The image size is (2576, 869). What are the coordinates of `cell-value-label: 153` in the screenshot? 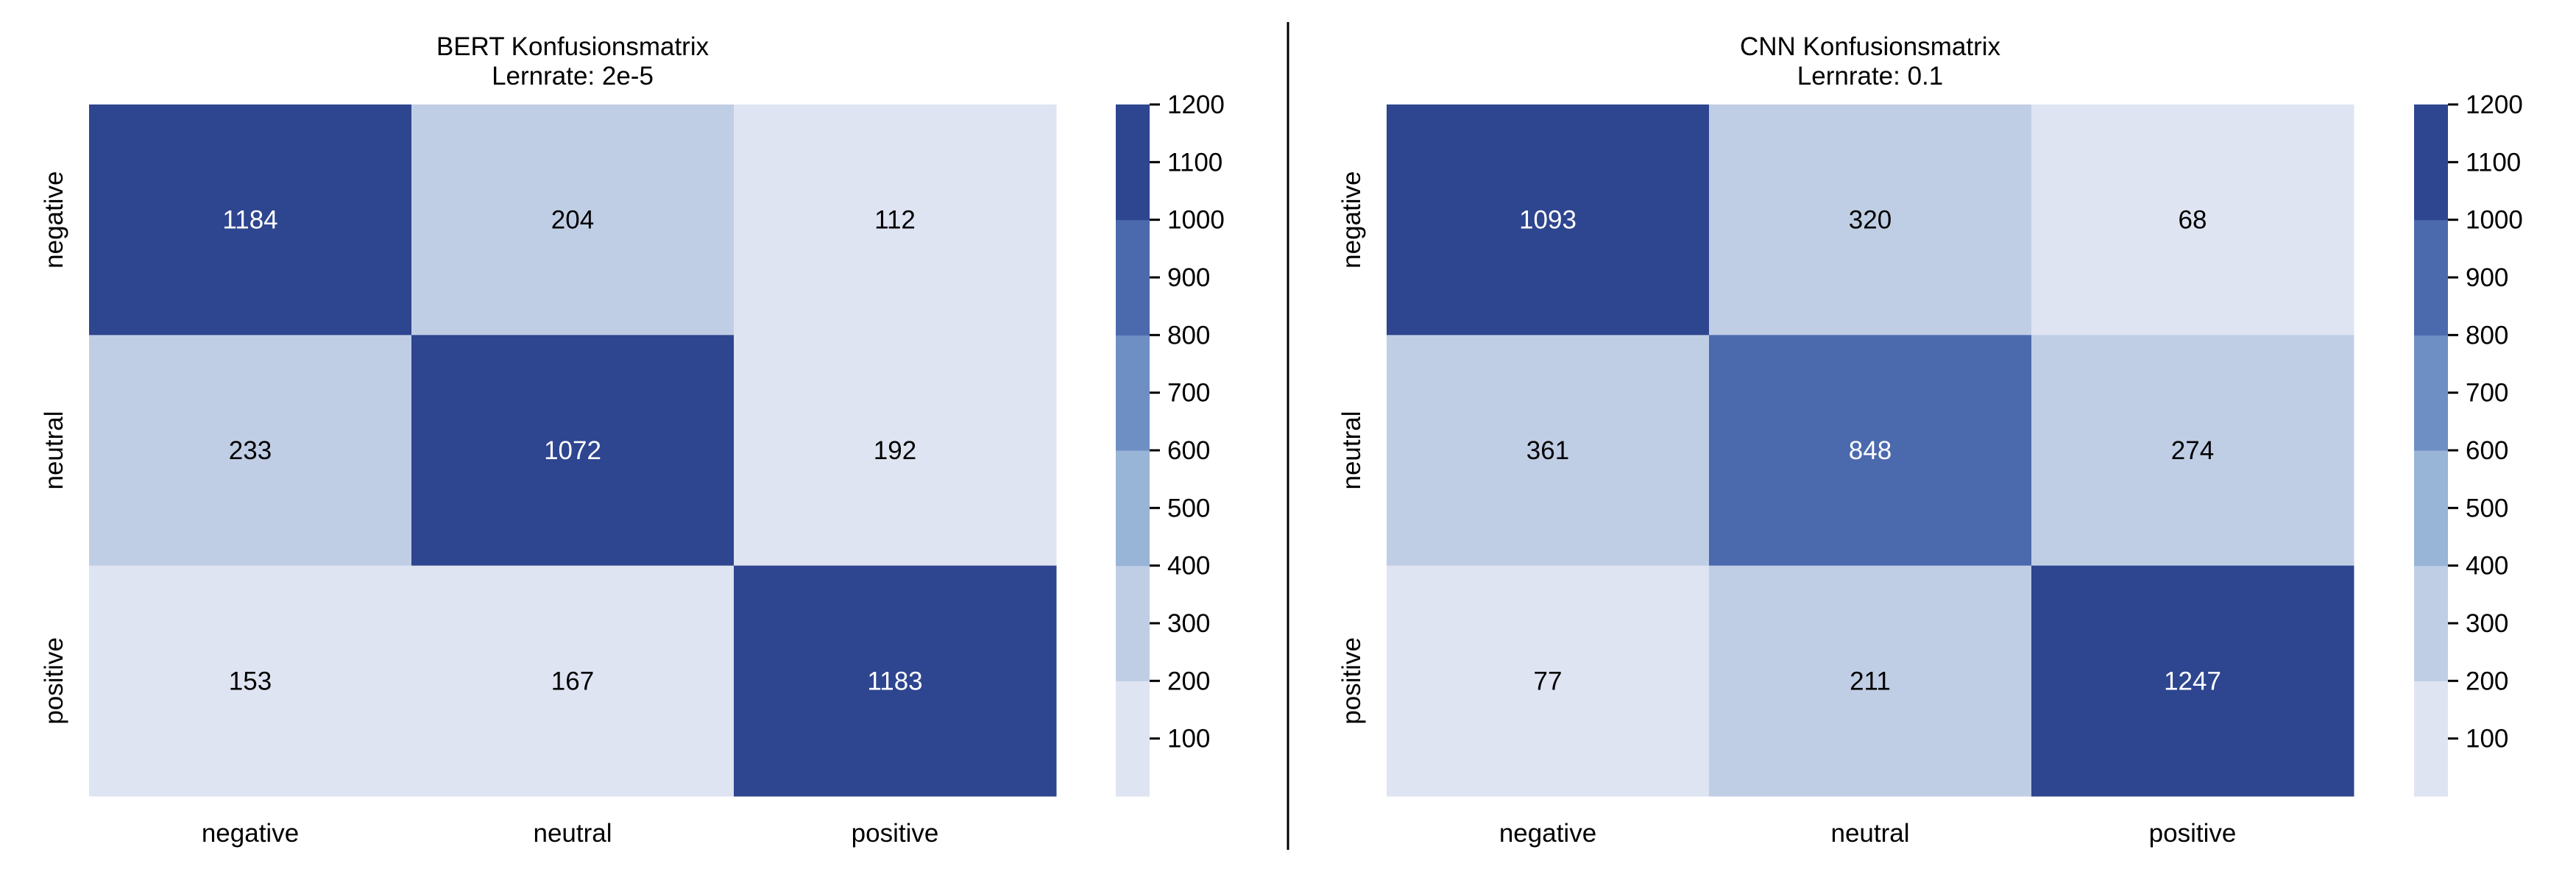 It's located at (251, 681).